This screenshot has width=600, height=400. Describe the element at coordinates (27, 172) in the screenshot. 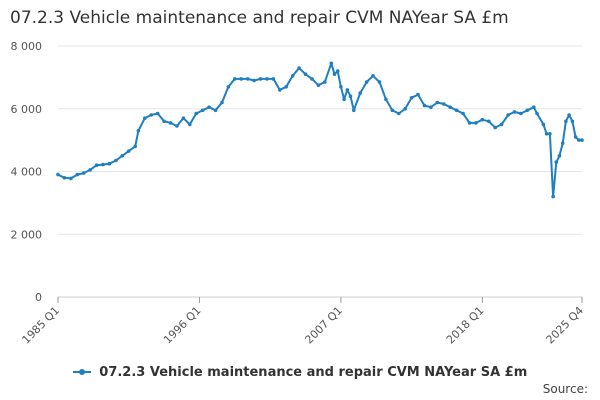

I see `y-tick-label: 4 000` at that location.